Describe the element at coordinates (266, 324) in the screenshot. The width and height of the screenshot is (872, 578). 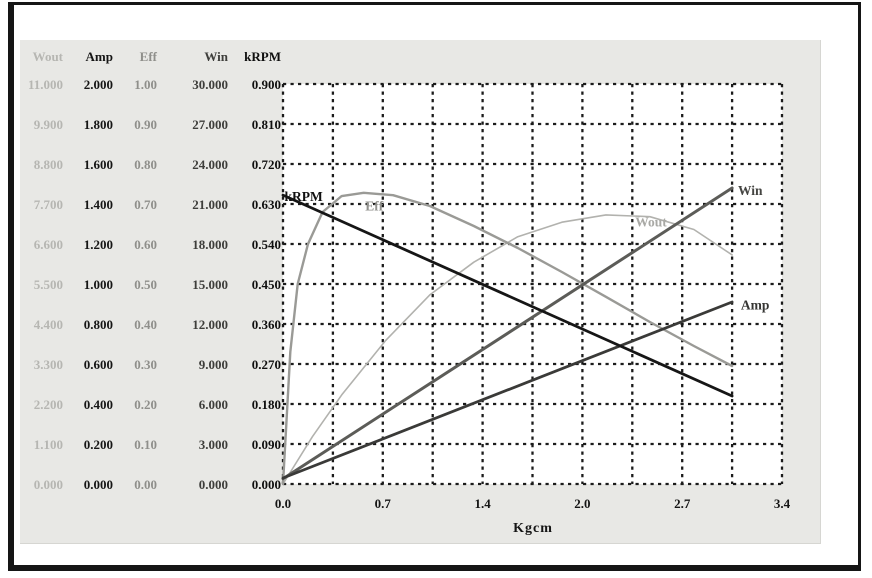
I see `table-cell: 0.360` at that location.